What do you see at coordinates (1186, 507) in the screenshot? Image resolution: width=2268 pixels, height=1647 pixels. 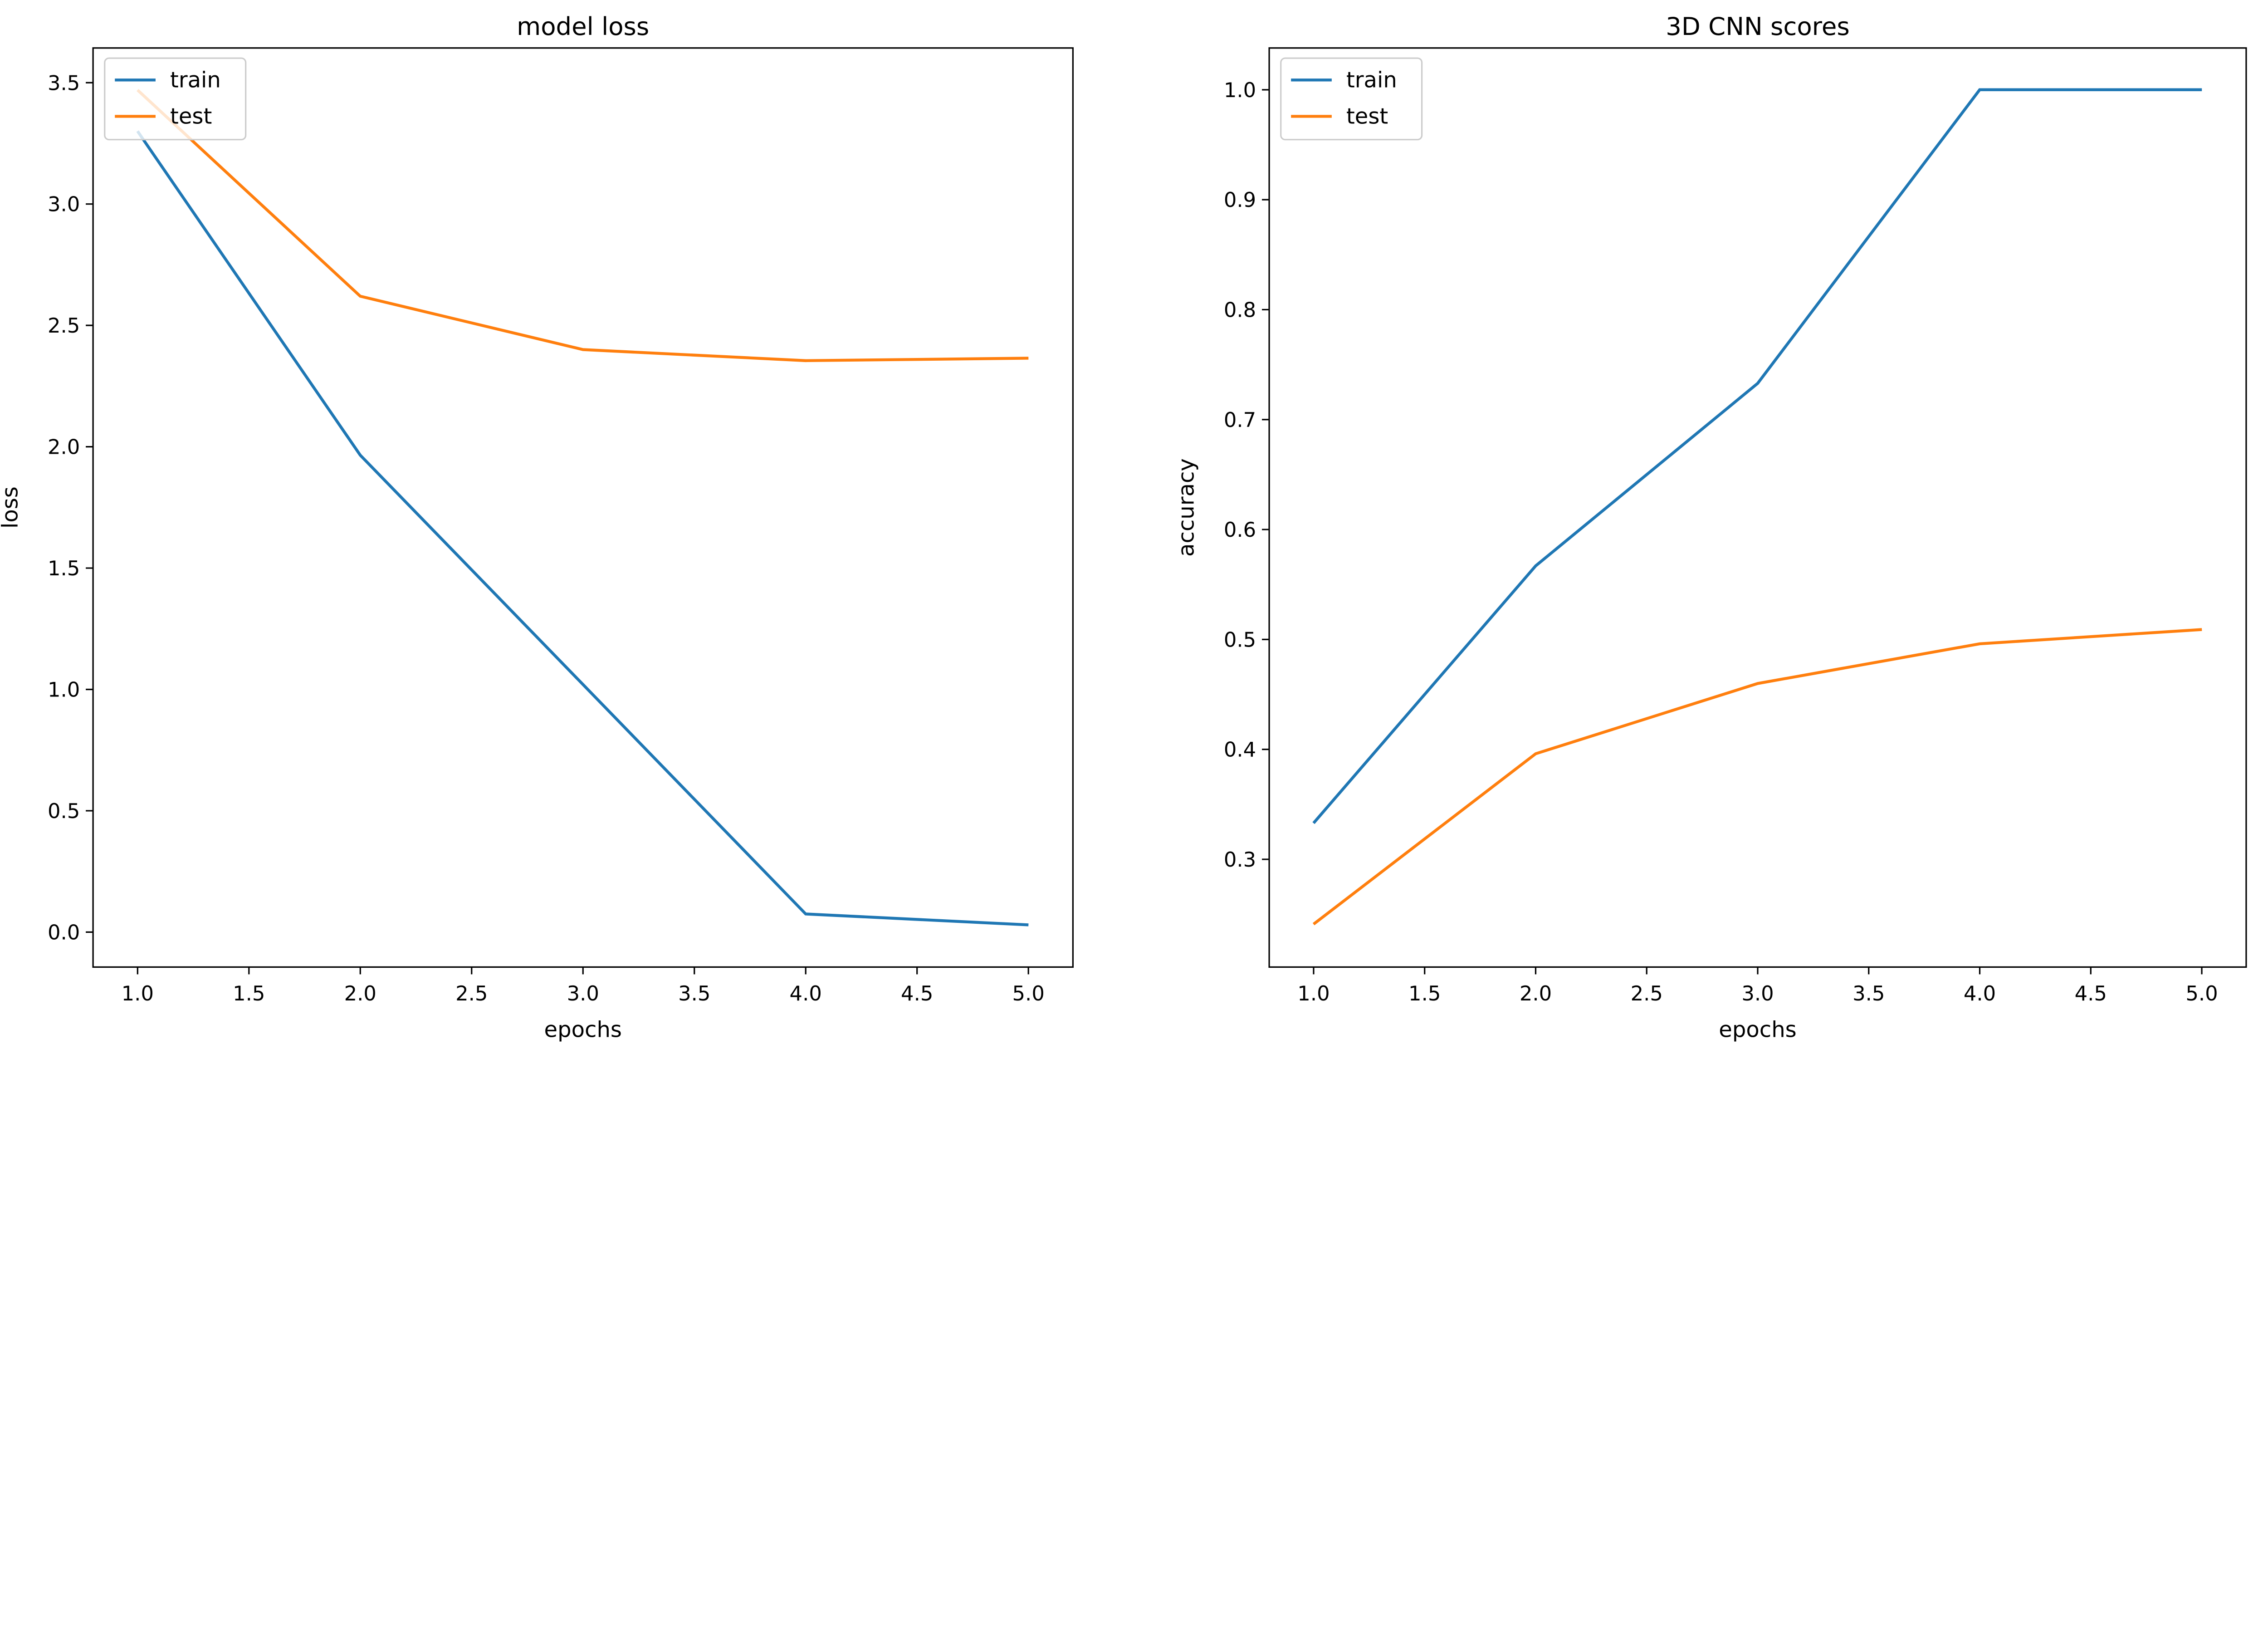 I see `y-axis-label: accuracy` at bounding box center [1186, 507].